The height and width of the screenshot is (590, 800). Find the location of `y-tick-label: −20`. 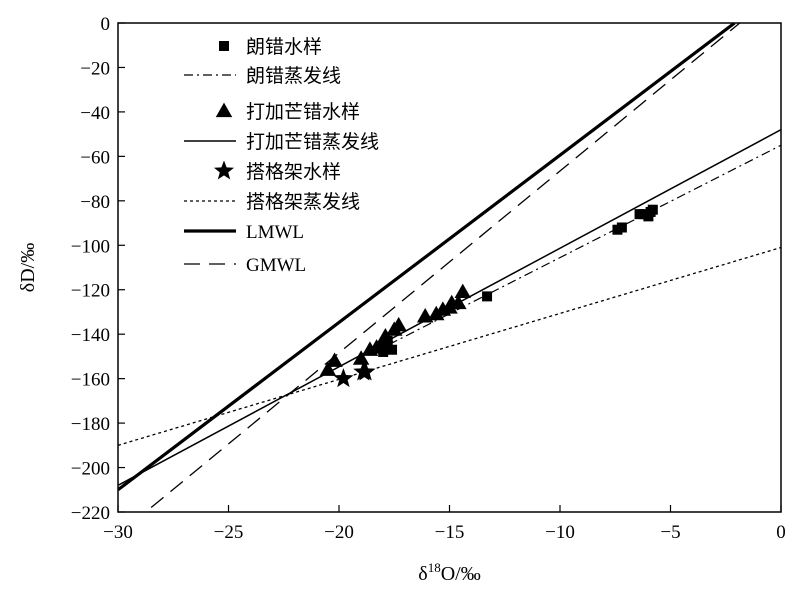

y-tick-label: −20 is located at coordinates (95, 68).